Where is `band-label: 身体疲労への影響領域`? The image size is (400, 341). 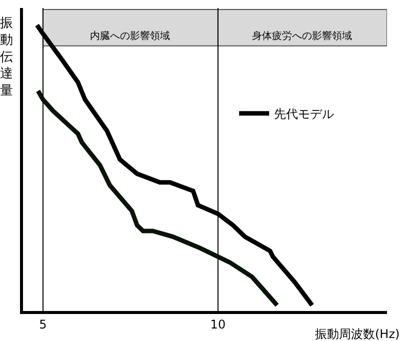 band-label: 身体疲労への影響領域 is located at coordinates (302, 36).